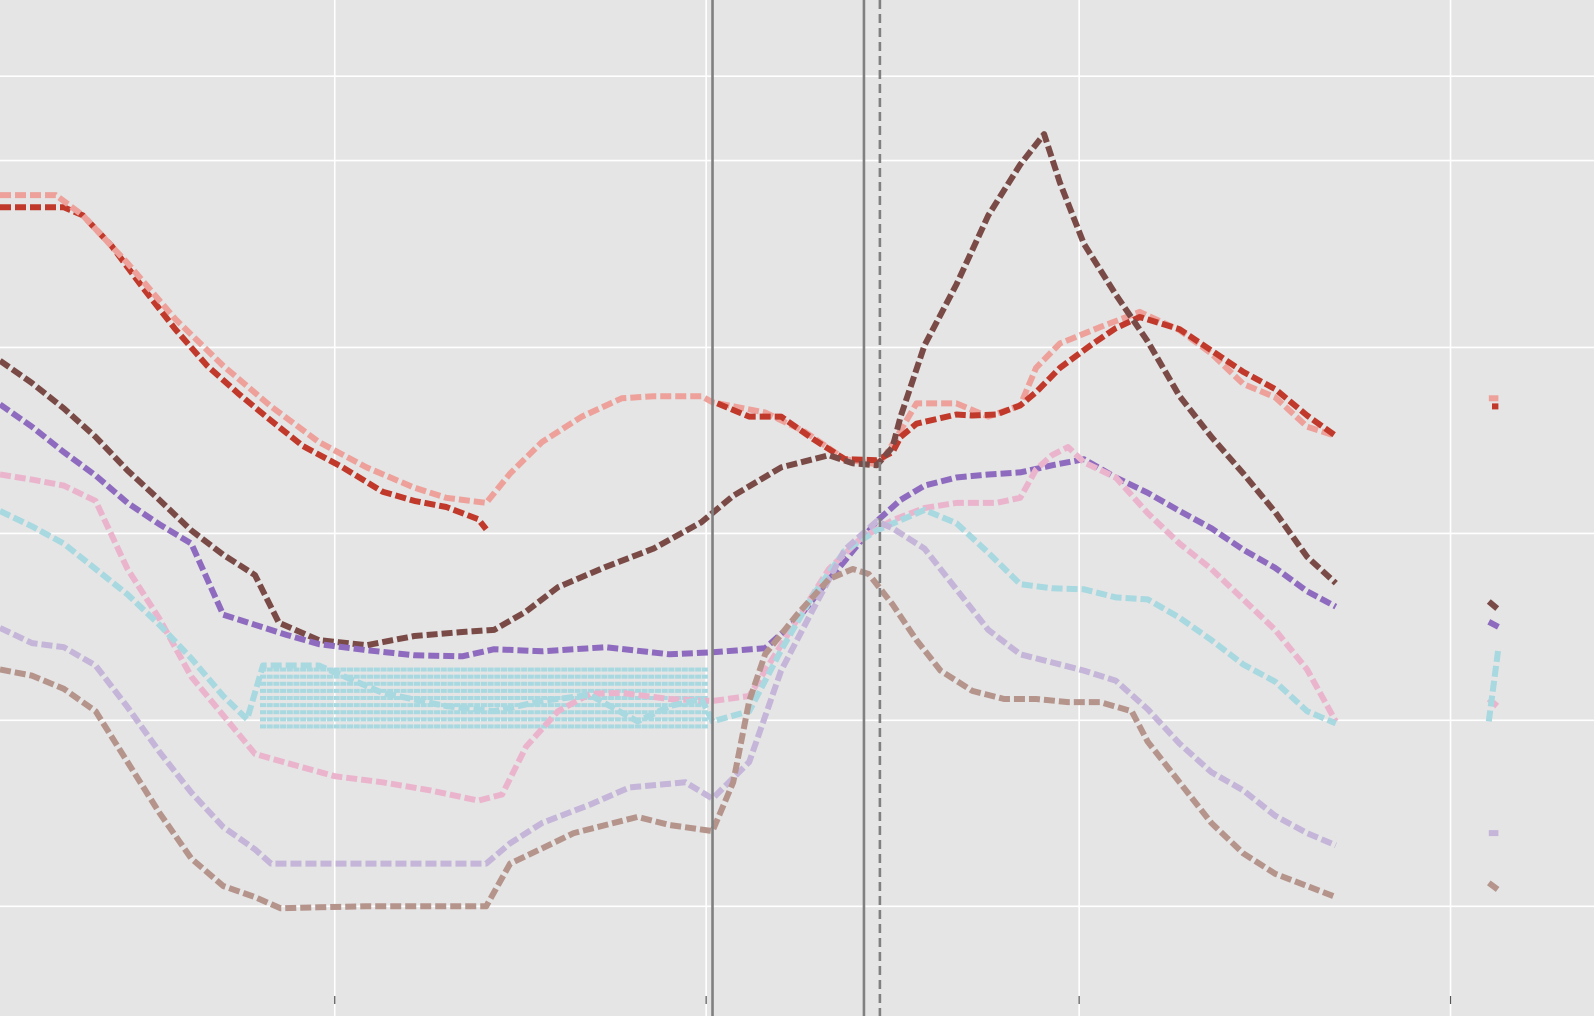  What do you see at coordinates (1493, 684) in the screenshot?
I see `series-14-line` at bounding box center [1493, 684].